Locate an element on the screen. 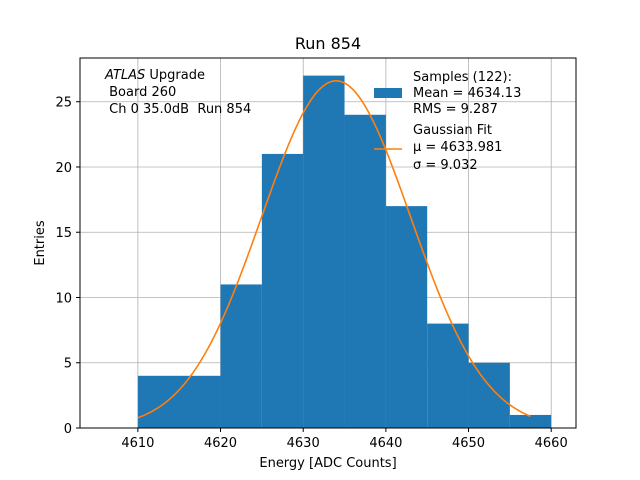  x-axis-ticks: 4610 4620 4630 4640 4650 4660 is located at coordinates (344, 439).